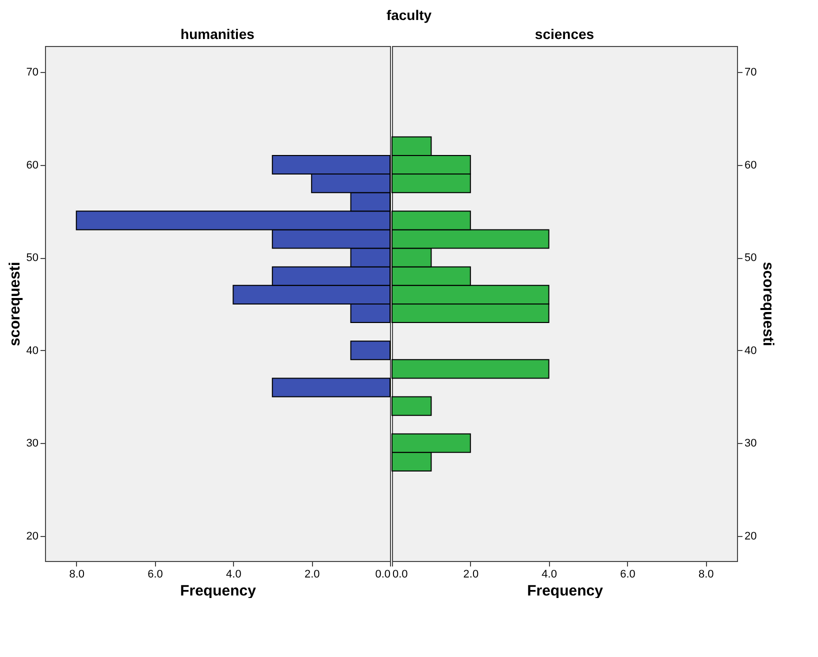 The width and height of the screenshot is (818, 657). What do you see at coordinates (409, 15) in the screenshot?
I see `text: faculty` at bounding box center [409, 15].